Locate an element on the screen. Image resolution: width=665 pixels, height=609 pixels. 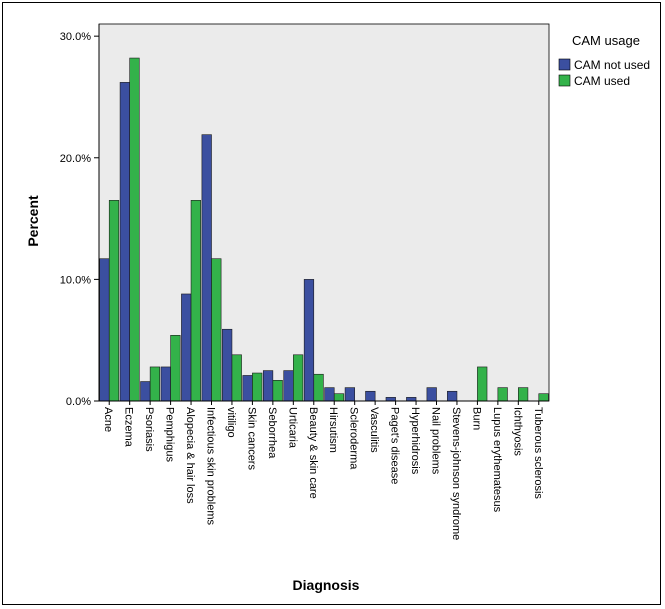
x-tick-label: Pemphigus is located at coordinates (170, 435).